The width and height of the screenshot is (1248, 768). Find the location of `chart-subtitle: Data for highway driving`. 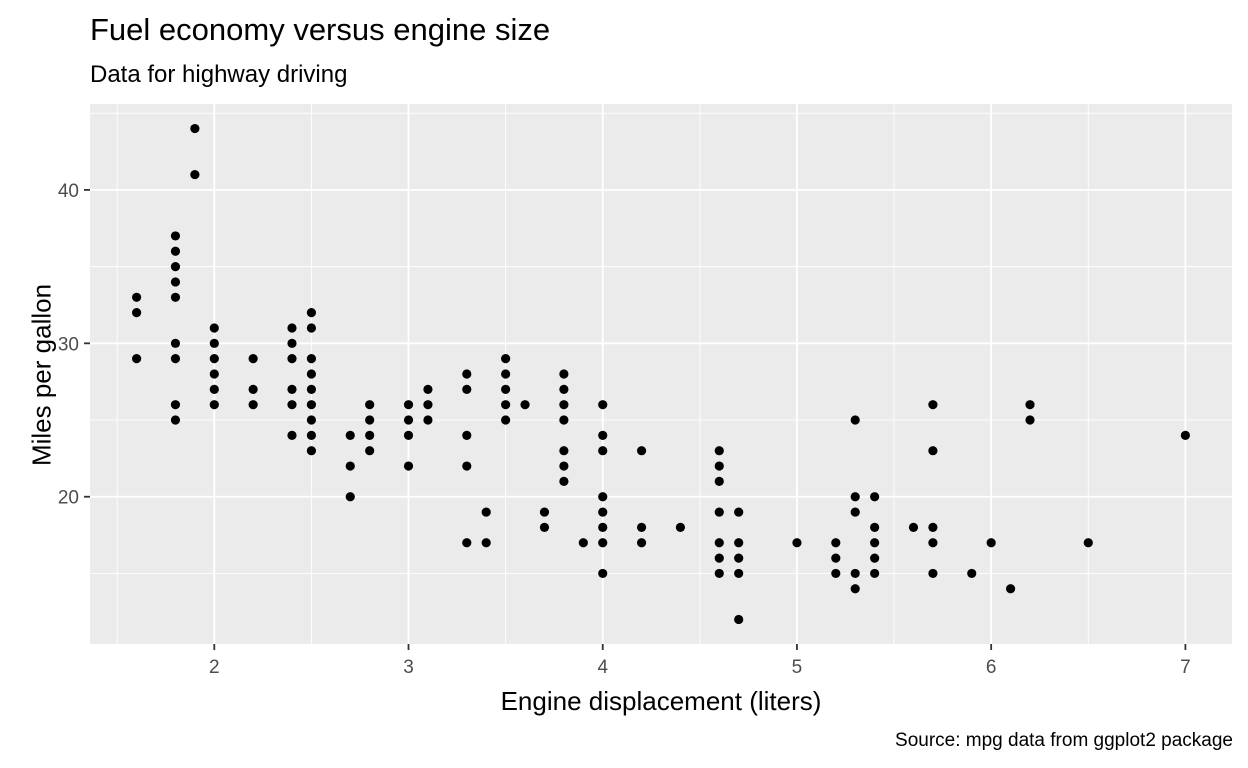

chart-subtitle: Data for highway driving is located at coordinates (219, 74).